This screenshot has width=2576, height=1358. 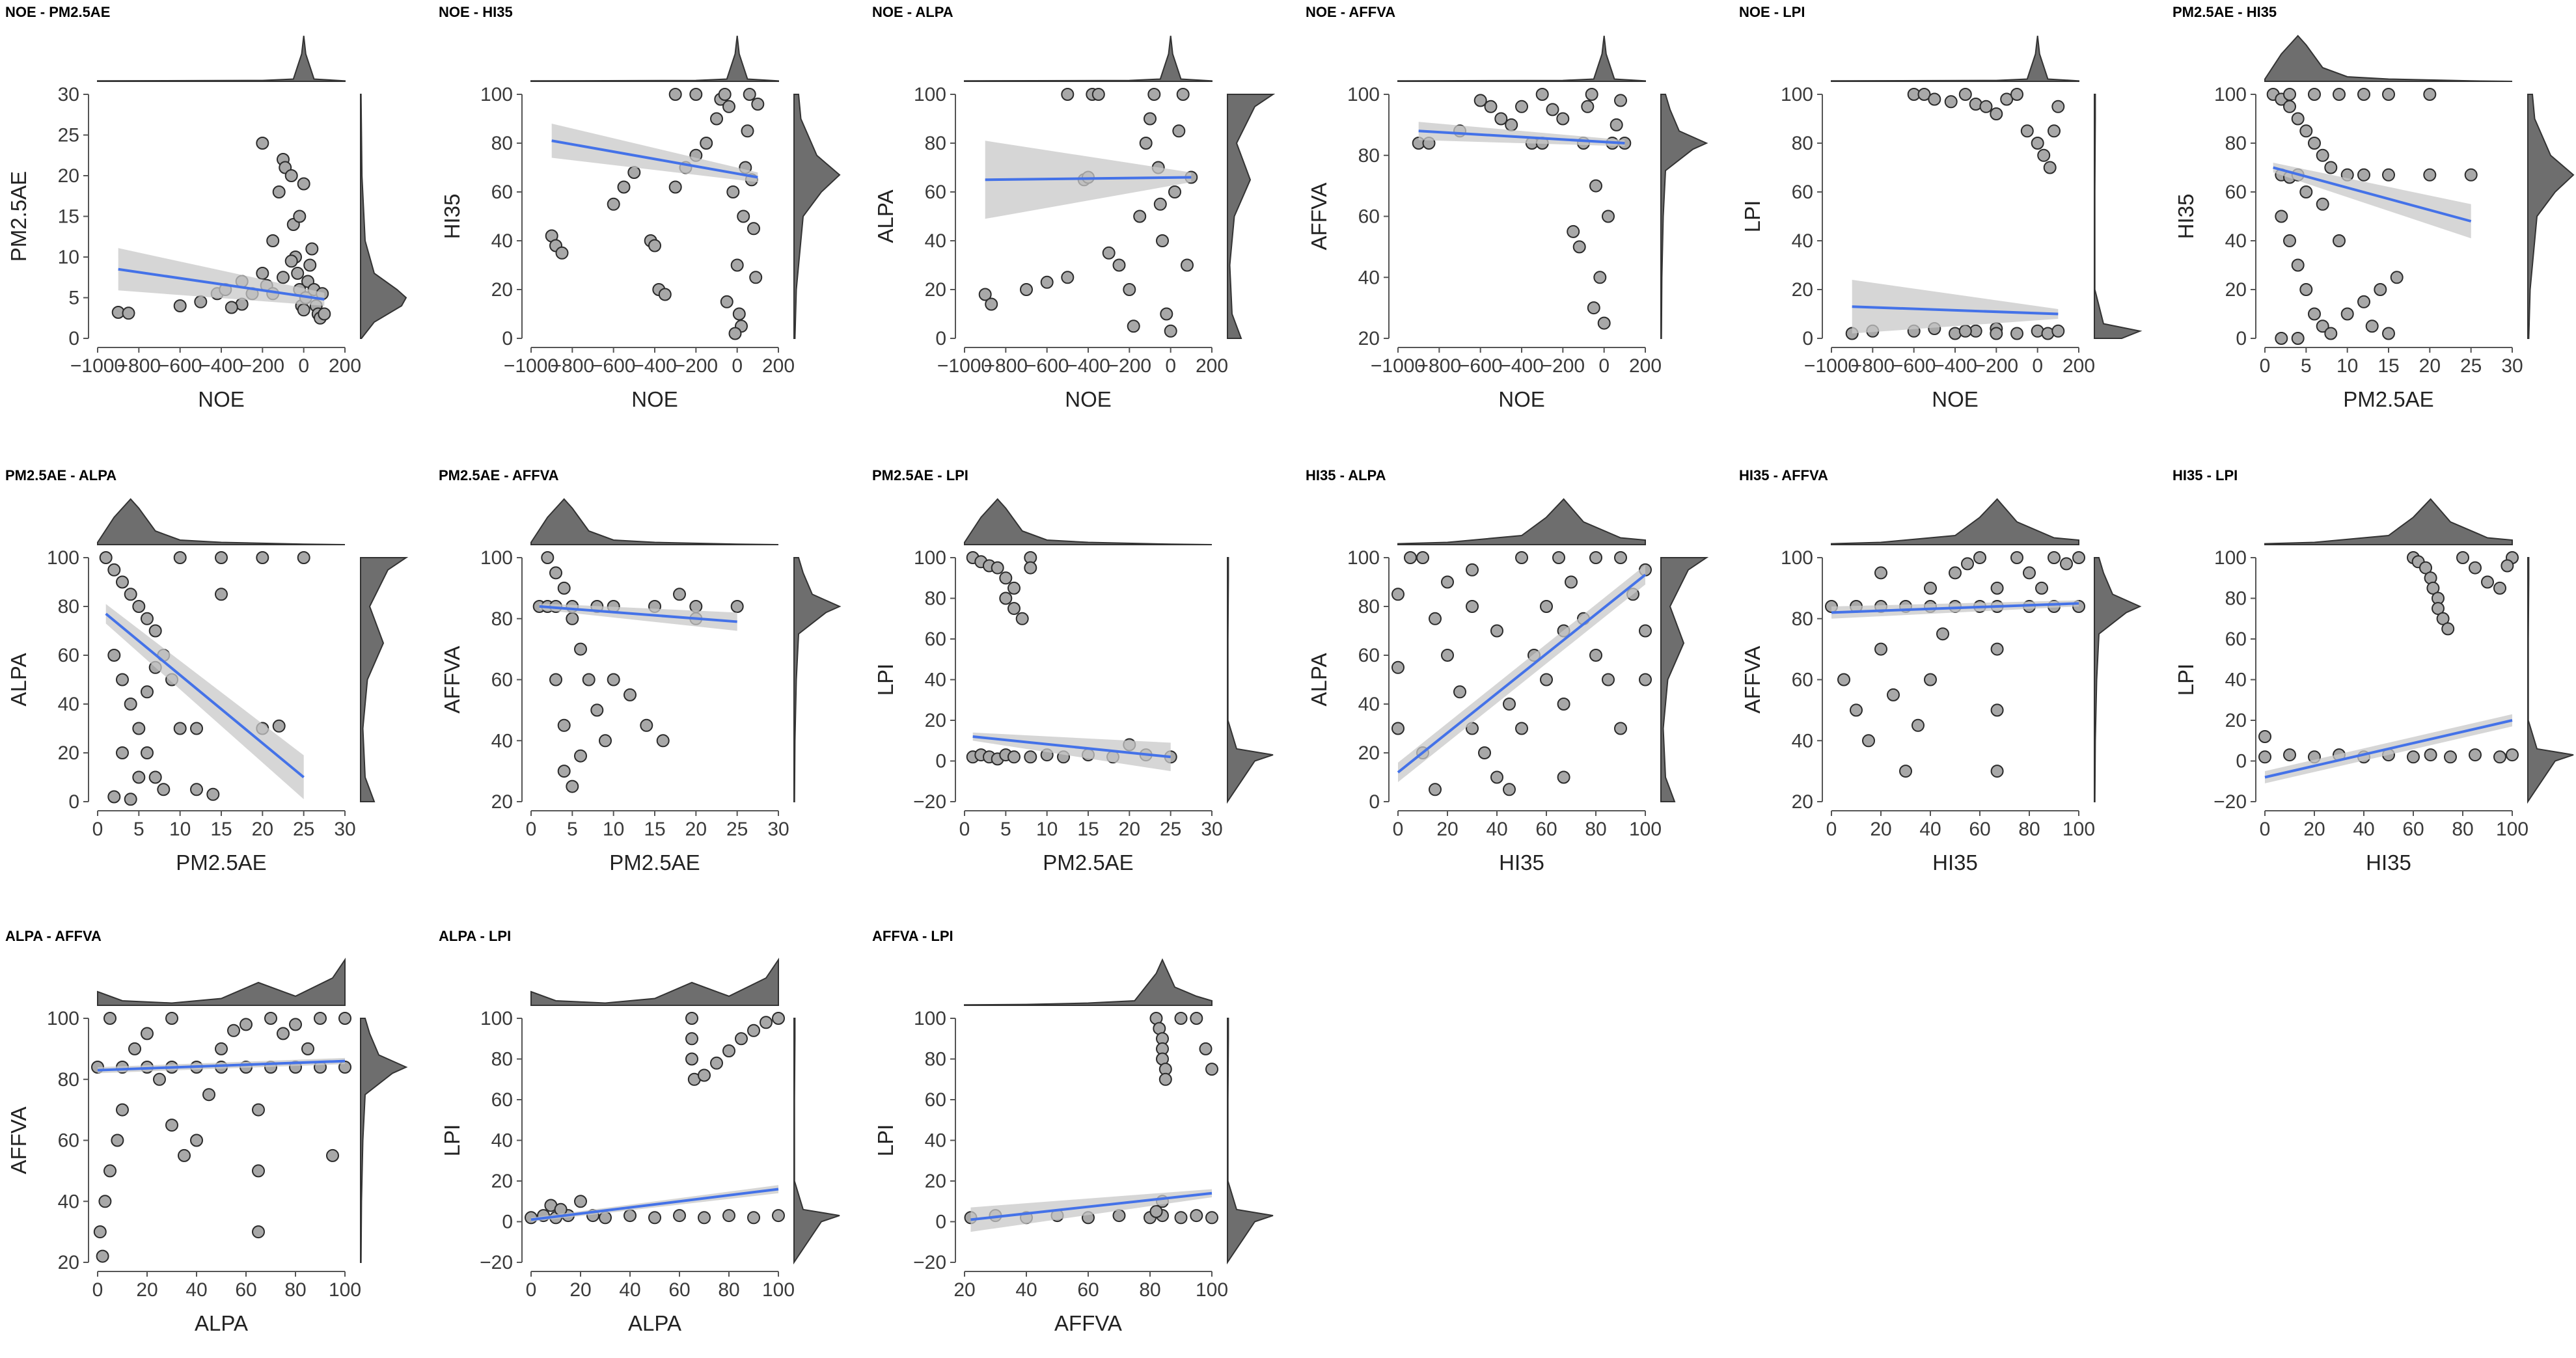 I want to click on y-axis-label: AFFVA, so click(x=1319, y=217).